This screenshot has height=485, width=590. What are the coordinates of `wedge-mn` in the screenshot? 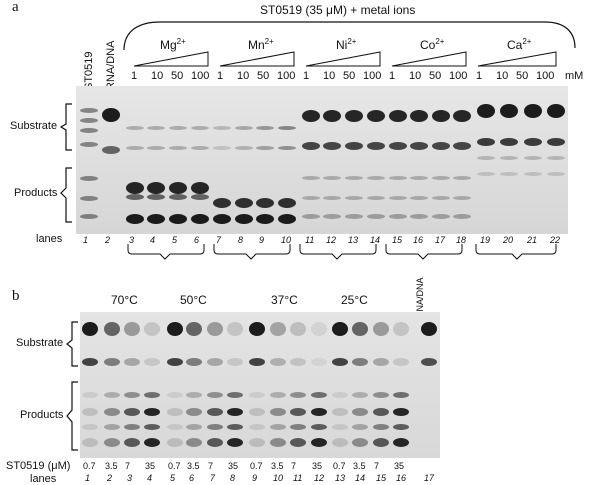 It's located at (257, 59).